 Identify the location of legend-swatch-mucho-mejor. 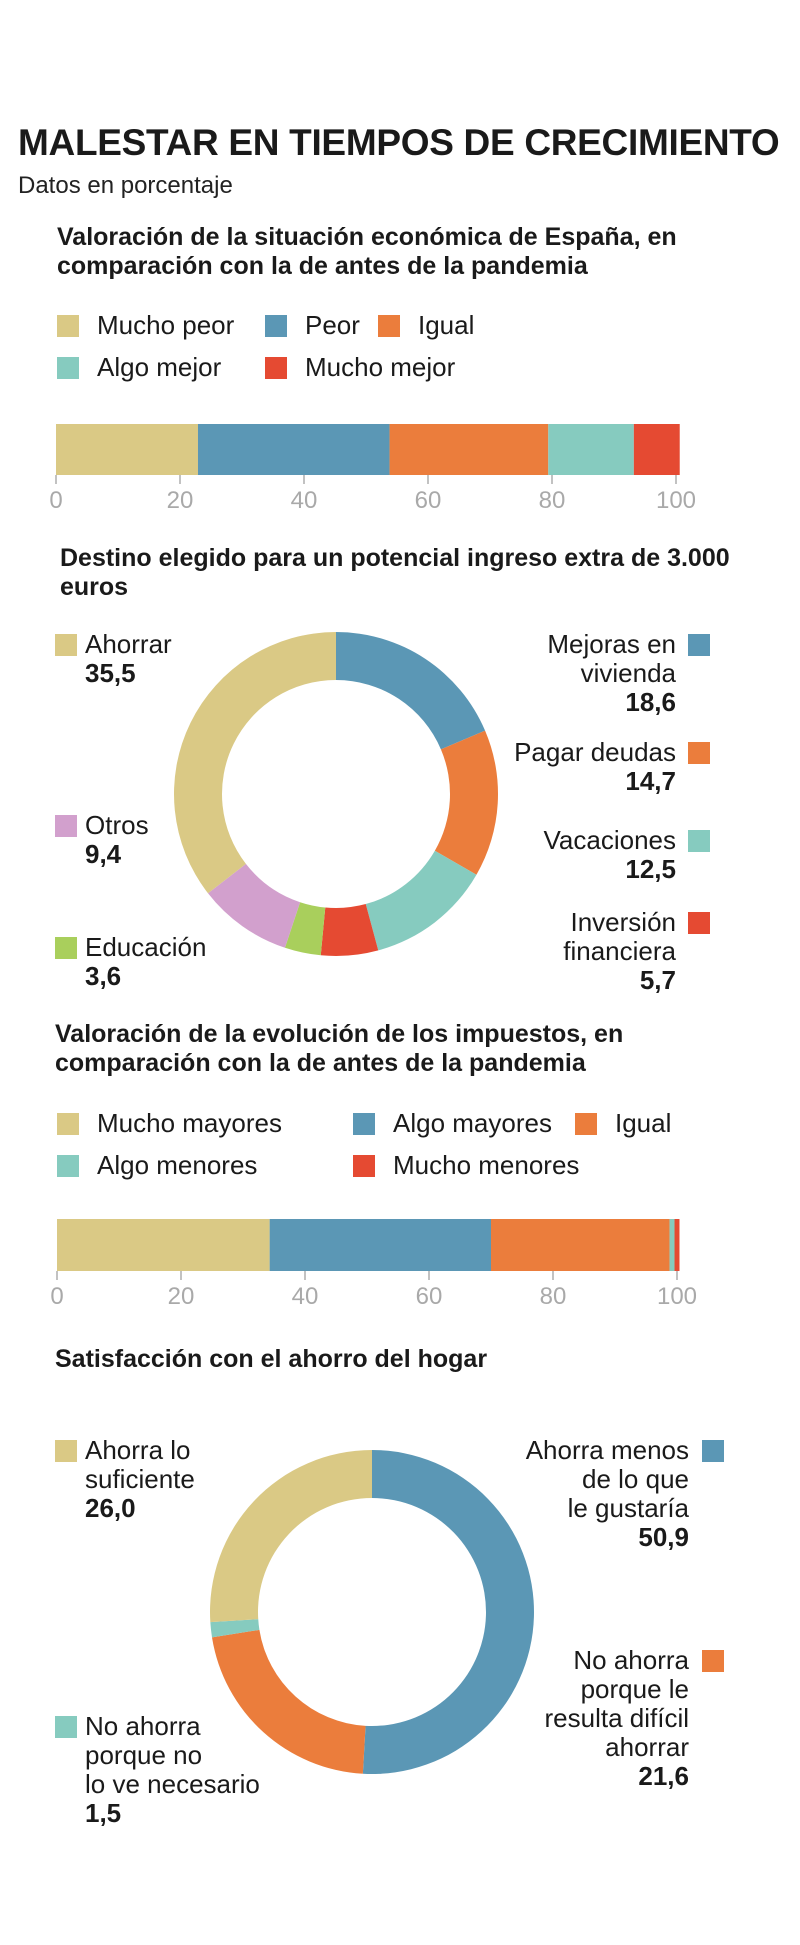
(276, 368).